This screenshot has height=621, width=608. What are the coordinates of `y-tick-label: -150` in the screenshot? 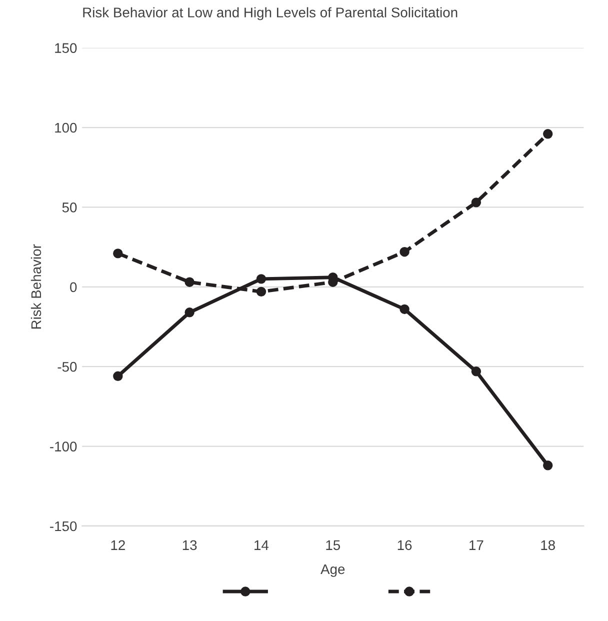 It's located at (63, 526).